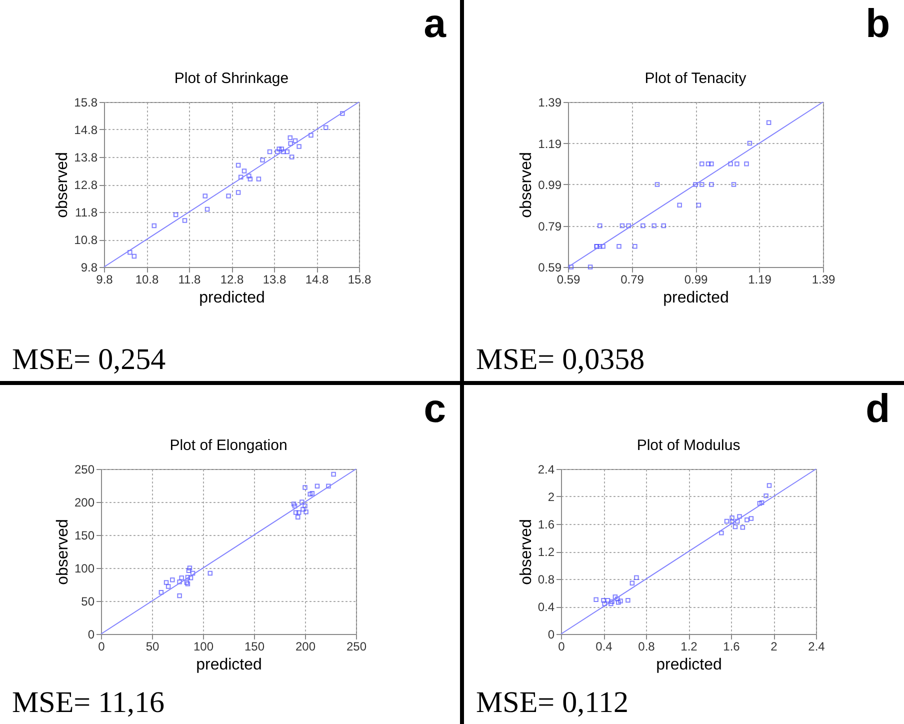 The width and height of the screenshot is (904, 724). I want to click on x-tick-label: 1.19, so click(760, 279).